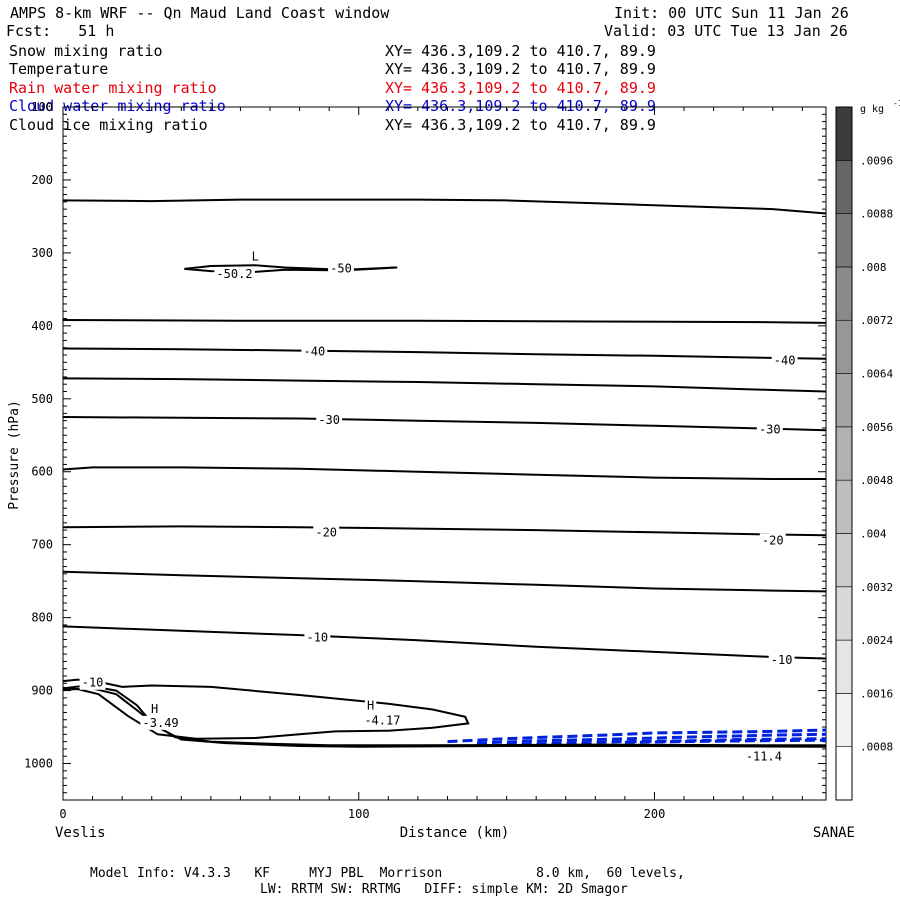  What do you see at coordinates (62, 814) in the screenshot?
I see `x-tick-label: 0` at bounding box center [62, 814].